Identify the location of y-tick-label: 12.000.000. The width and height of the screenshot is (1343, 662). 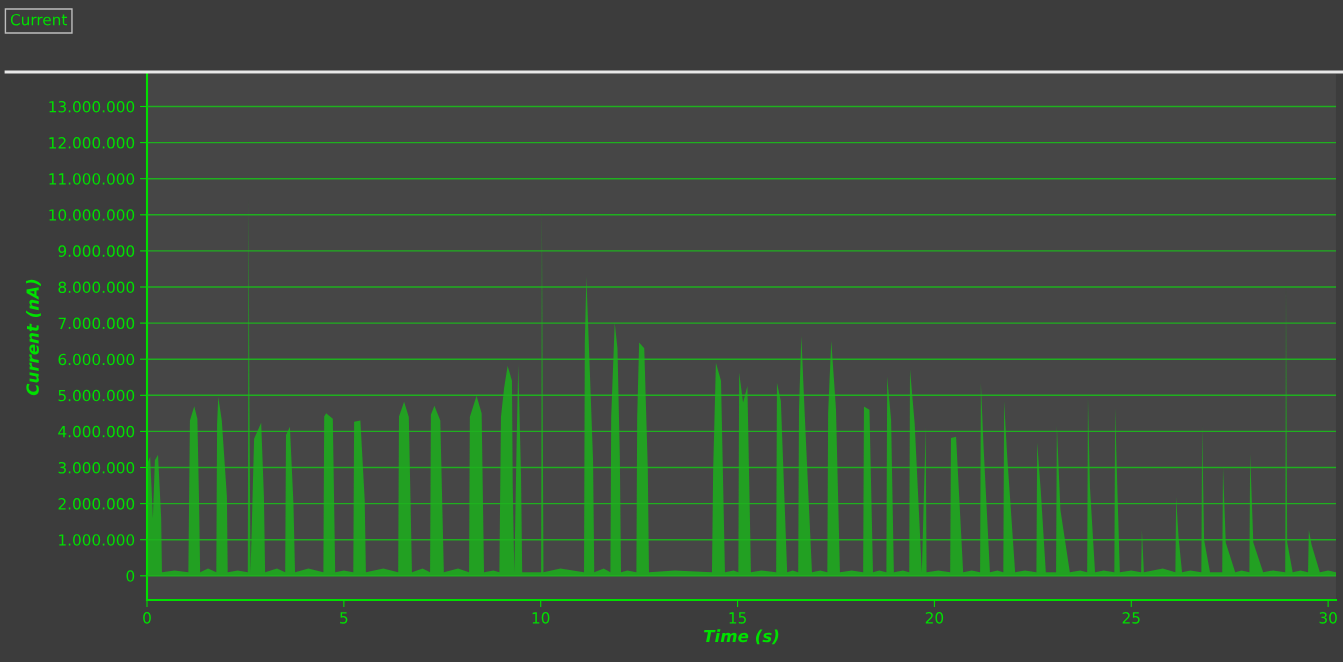
(92, 143).